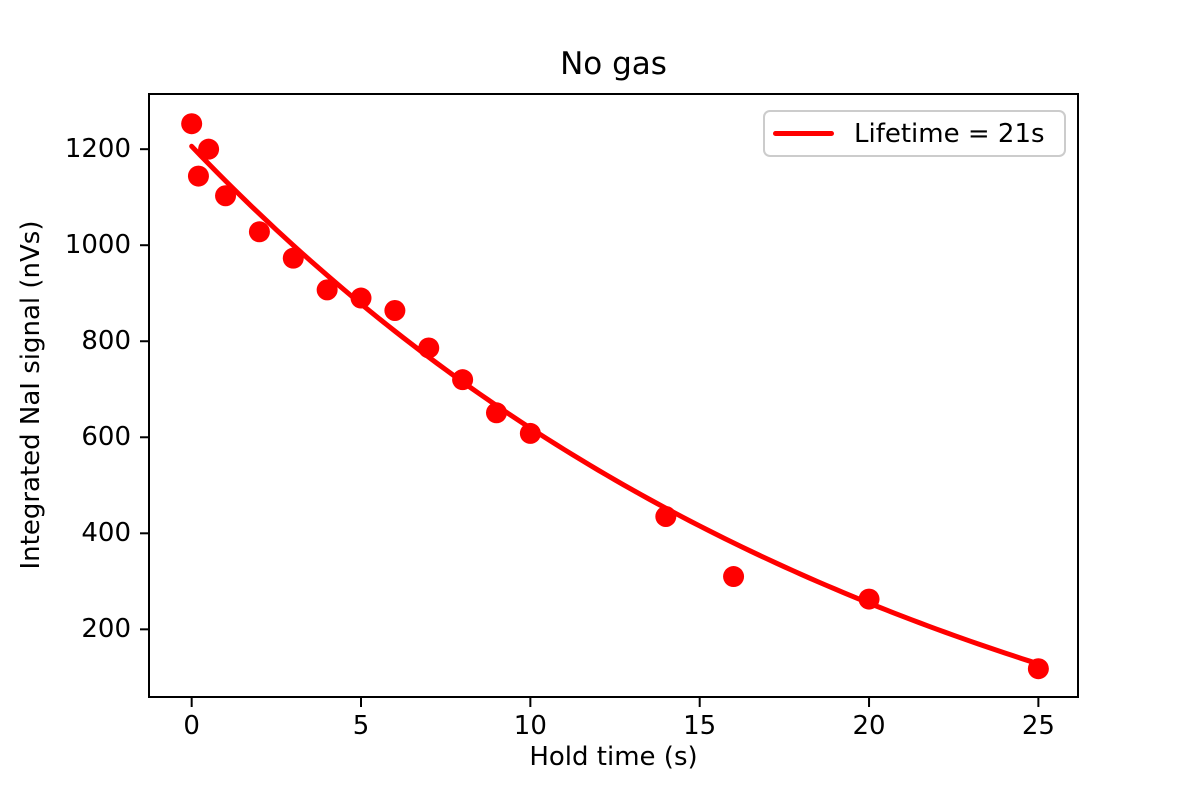  Describe the element at coordinates (869, 726) in the screenshot. I see `x-tick-label: 20` at that location.